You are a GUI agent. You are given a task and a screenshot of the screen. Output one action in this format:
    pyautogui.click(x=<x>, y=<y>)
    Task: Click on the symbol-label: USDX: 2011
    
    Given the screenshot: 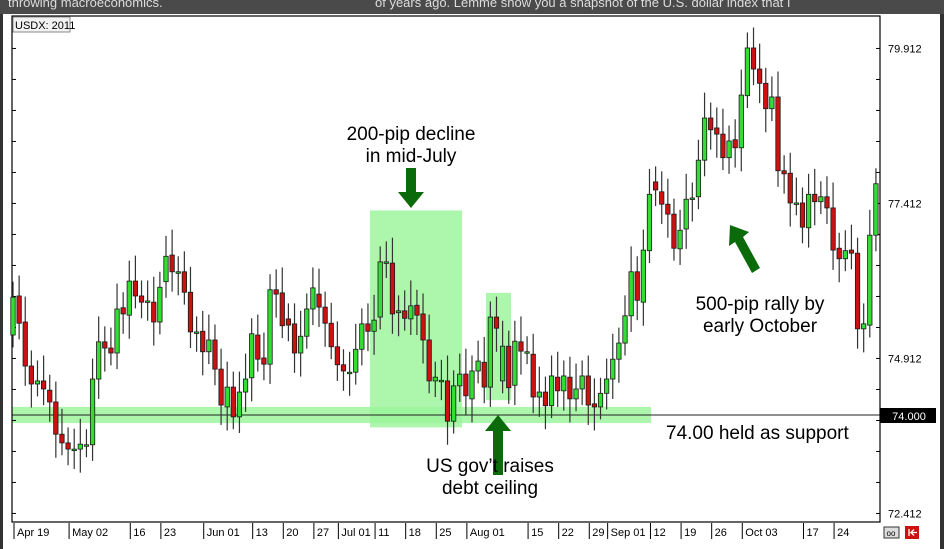 What is the action you would take?
    pyautogui.click(x=45, y=26)
    